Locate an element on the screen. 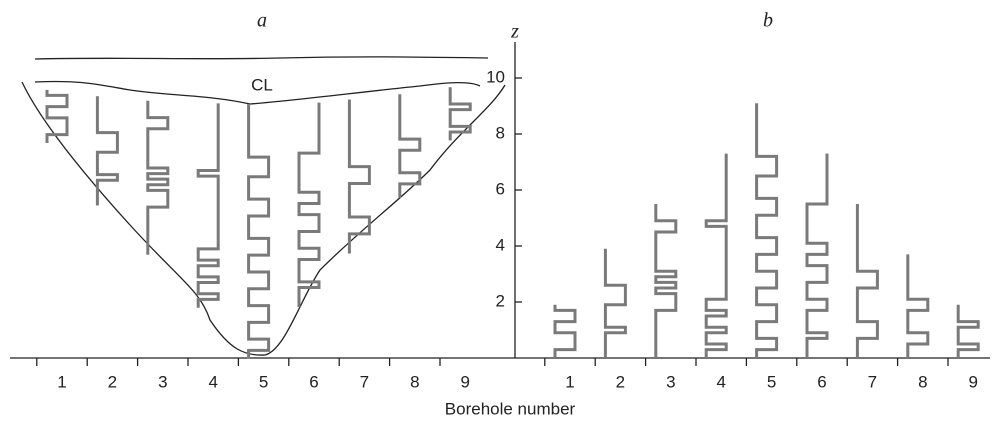 The image size is (993, 424). y-tick-label: 10 is located at coordinates (495, 76).